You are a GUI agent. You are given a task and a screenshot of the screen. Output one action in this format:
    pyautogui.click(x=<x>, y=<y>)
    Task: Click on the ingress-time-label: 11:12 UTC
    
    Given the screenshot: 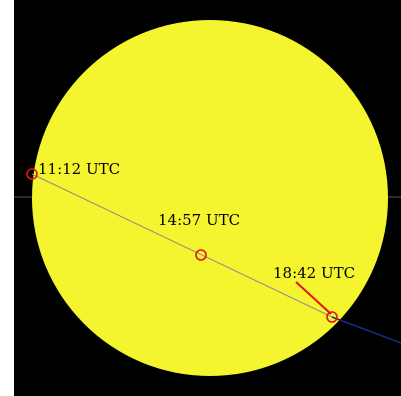 What is the action you would take?
    pyautogui.click(x=79, y=169)
    